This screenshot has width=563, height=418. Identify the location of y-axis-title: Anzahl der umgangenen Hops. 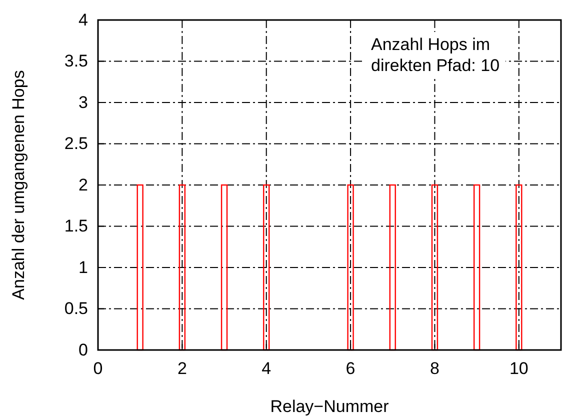
(18, 185).